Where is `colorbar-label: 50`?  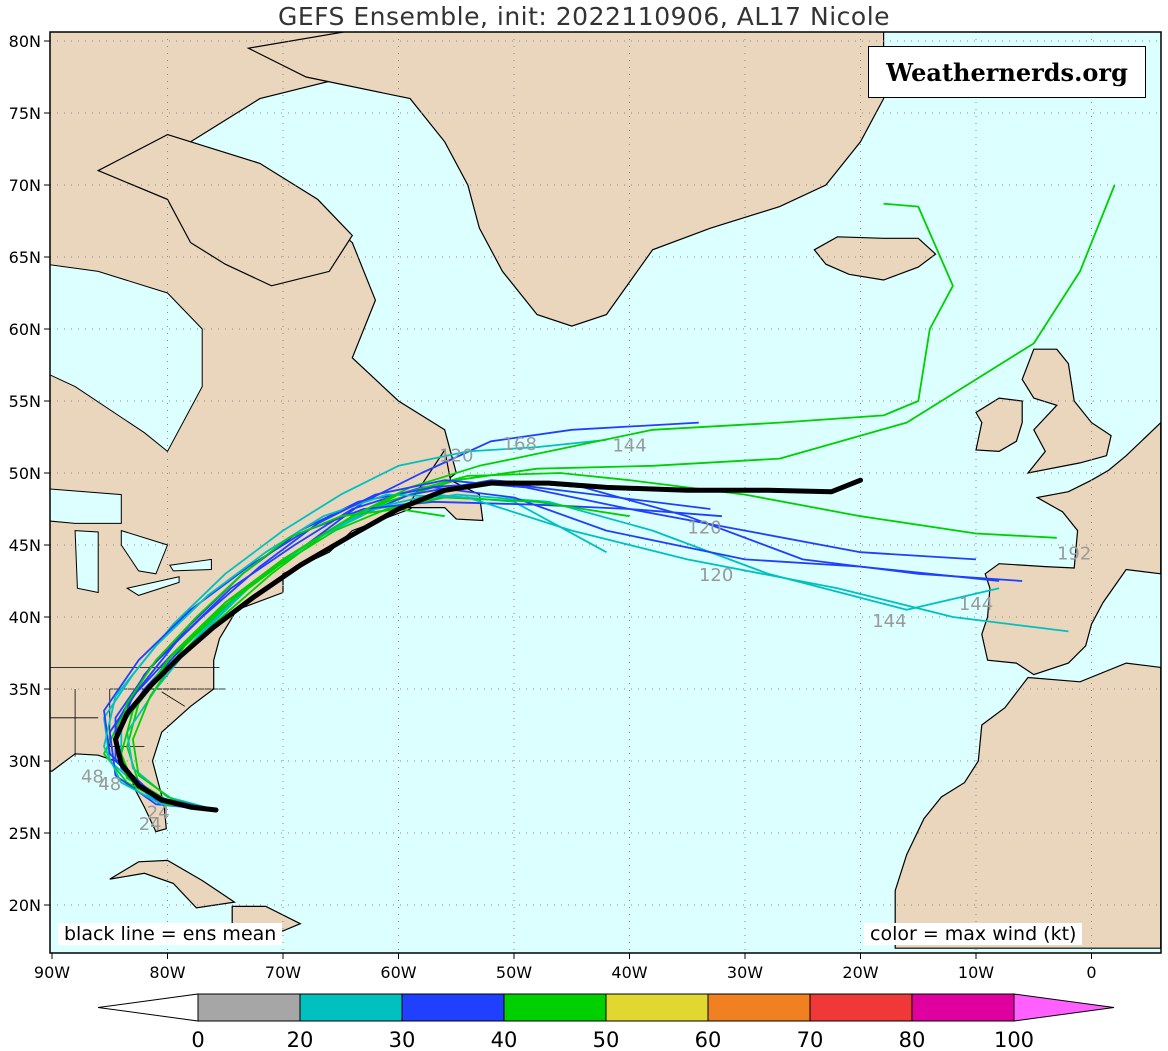 colorbar-label: 50 is located at coordinates (606, 1039).